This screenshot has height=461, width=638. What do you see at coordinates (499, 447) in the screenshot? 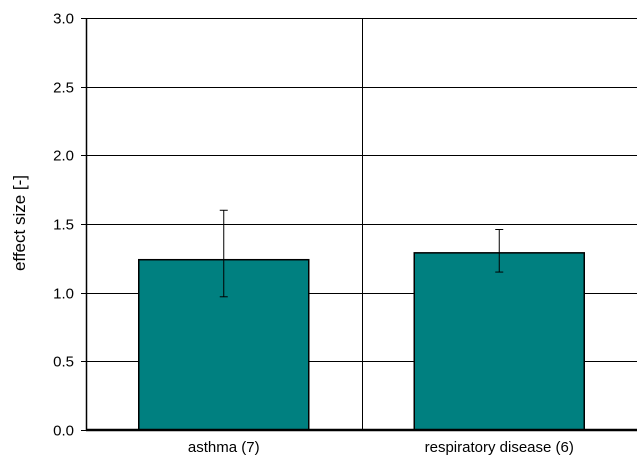
I see `x-category-label: respiratory disease (6)` at bounding box center [499, 447].